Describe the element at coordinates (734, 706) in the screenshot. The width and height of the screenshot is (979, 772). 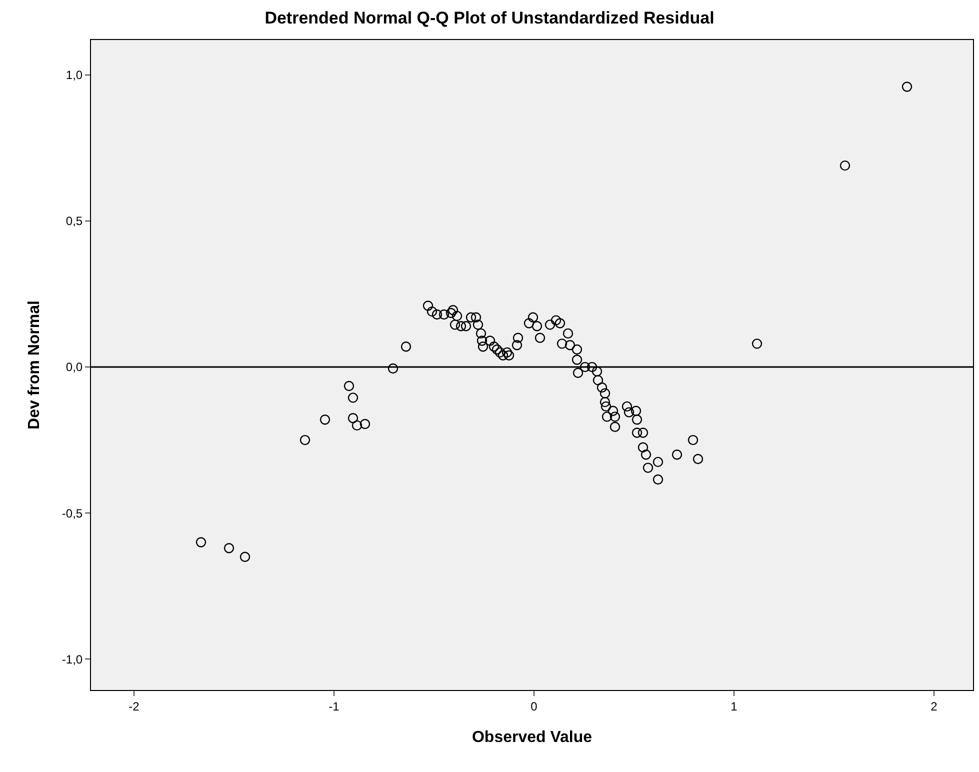
I see `x-tick-label: 1` at that location.